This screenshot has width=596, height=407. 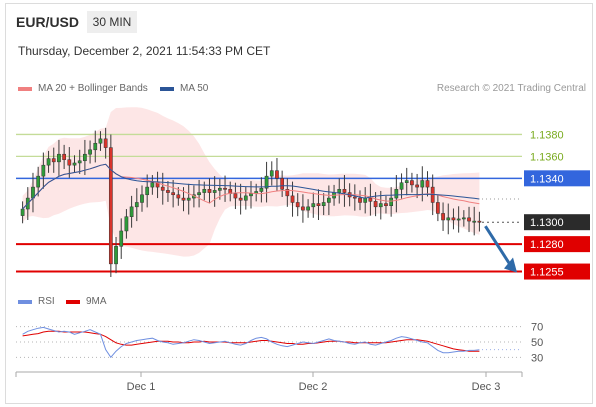 I want to click on legend-ma20-label: MA 20 + Bollinger Bands, so click(x=93, y=88).